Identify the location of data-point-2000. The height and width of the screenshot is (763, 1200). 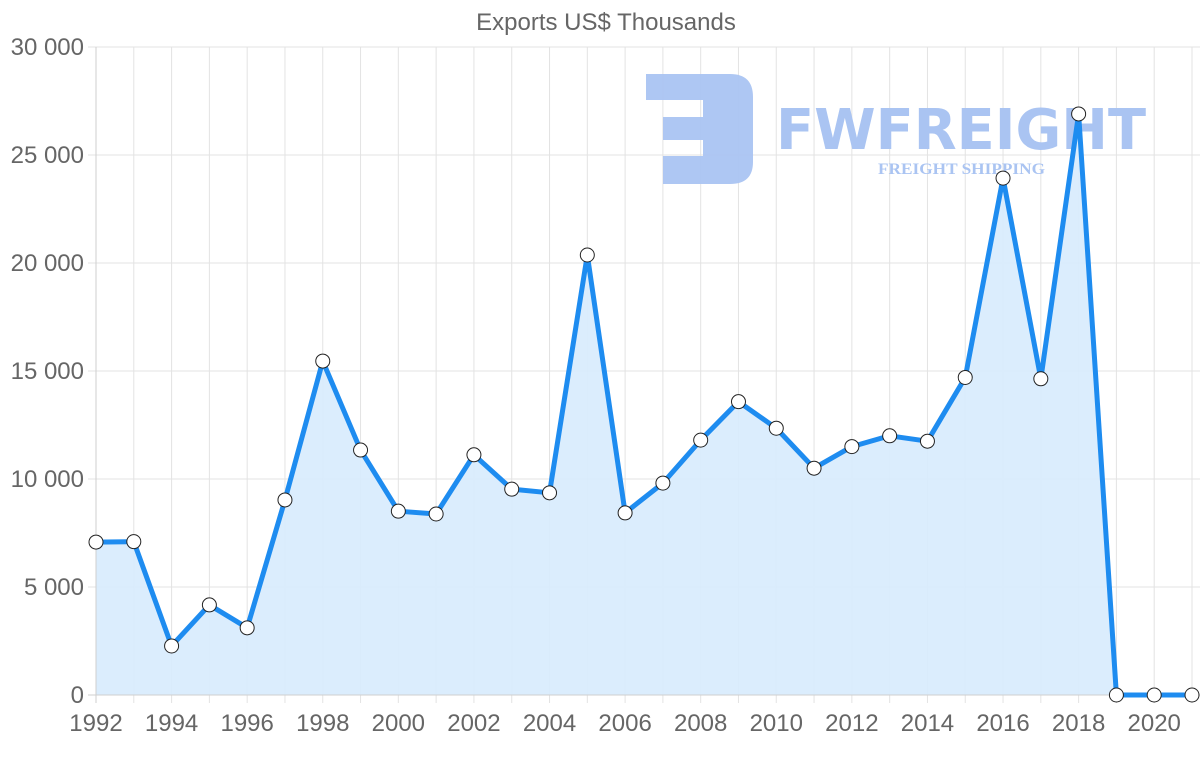
(398, 511).